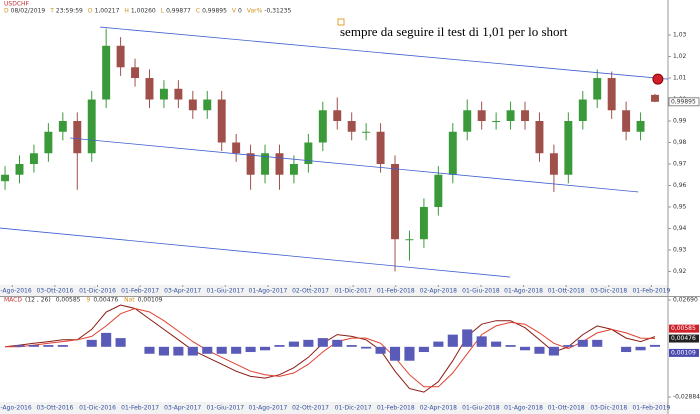 Image resolution: width=700 pixels, height=414 pixels. I want to click on header-label: H, so click(126, 11).